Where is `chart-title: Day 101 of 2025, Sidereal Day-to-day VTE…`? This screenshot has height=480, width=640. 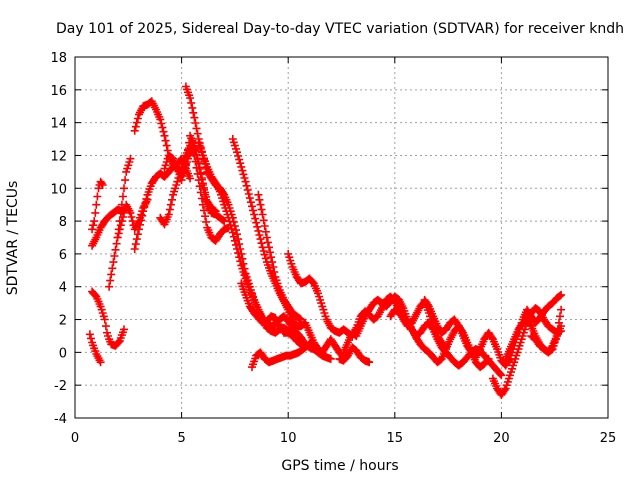 chart-title: Day 101 of 2025, Sidereal Day-to-day VTE… is located at coordinates (340, 29).